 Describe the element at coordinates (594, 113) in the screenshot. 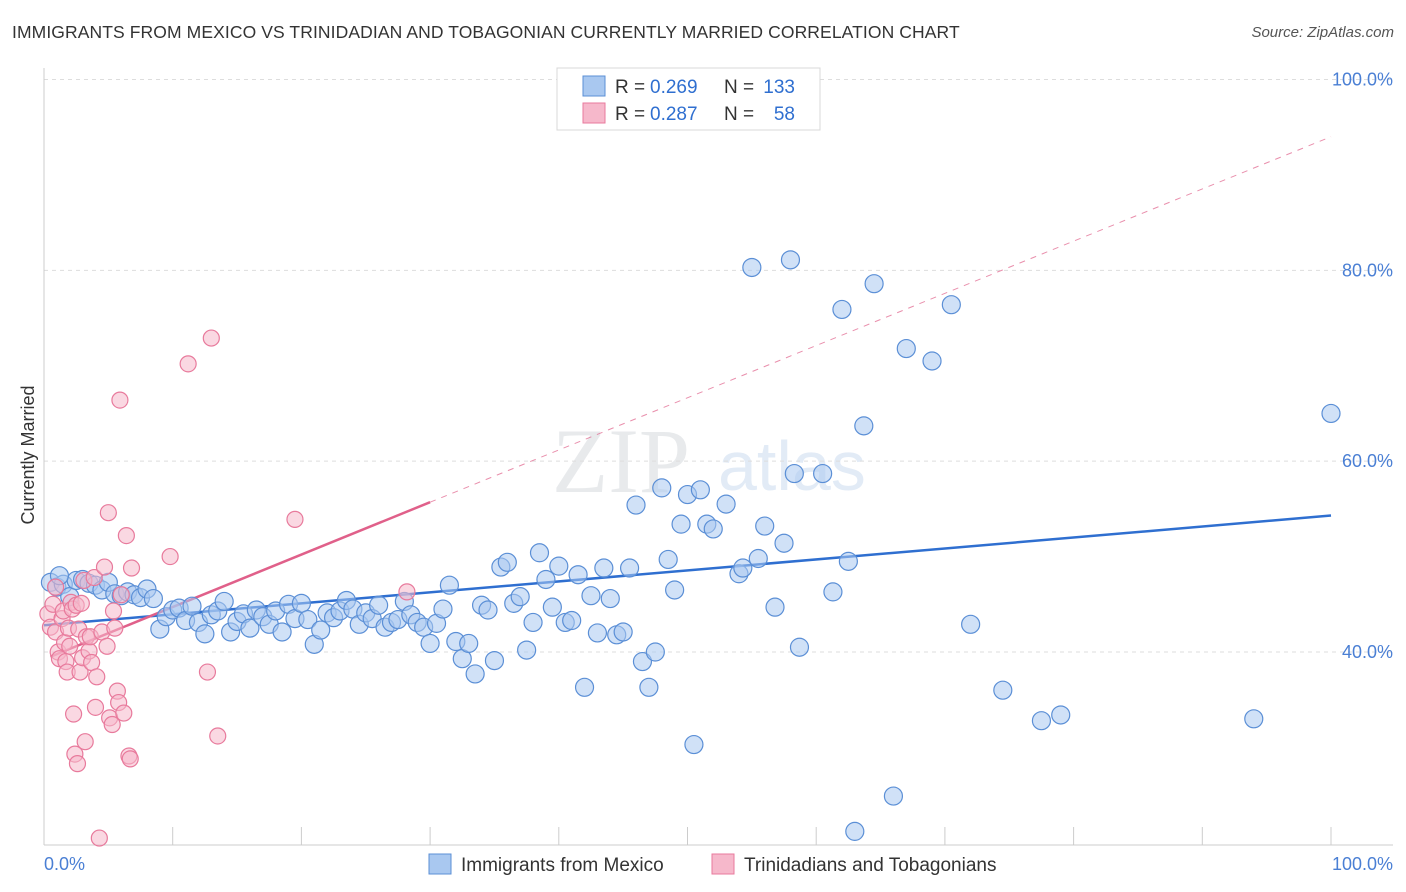

I see `legend-swatch-pink` at that location.